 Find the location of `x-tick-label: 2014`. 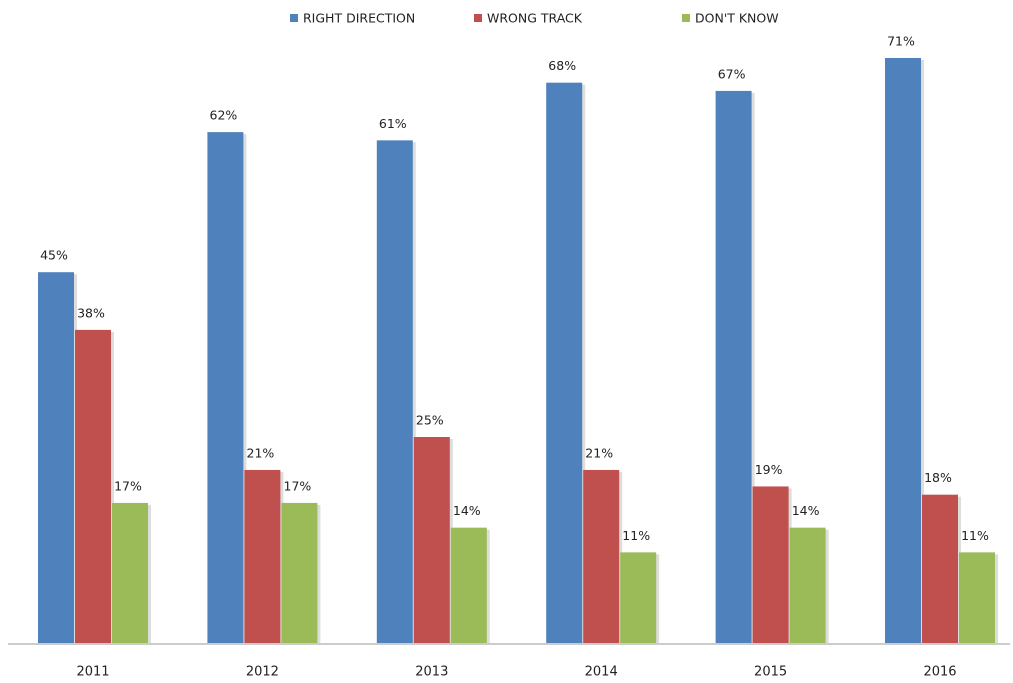

x-tick-label: 2014 is located at coordinates (601, 672).